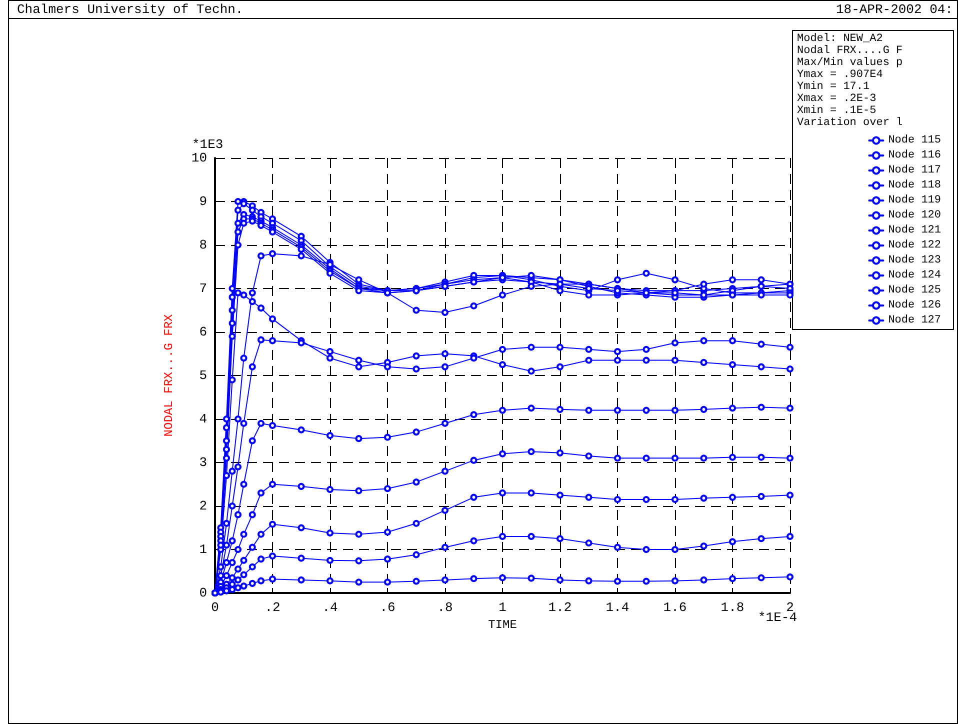  I want to click on text: 18-APR-2002 04:, so click(894, 9).